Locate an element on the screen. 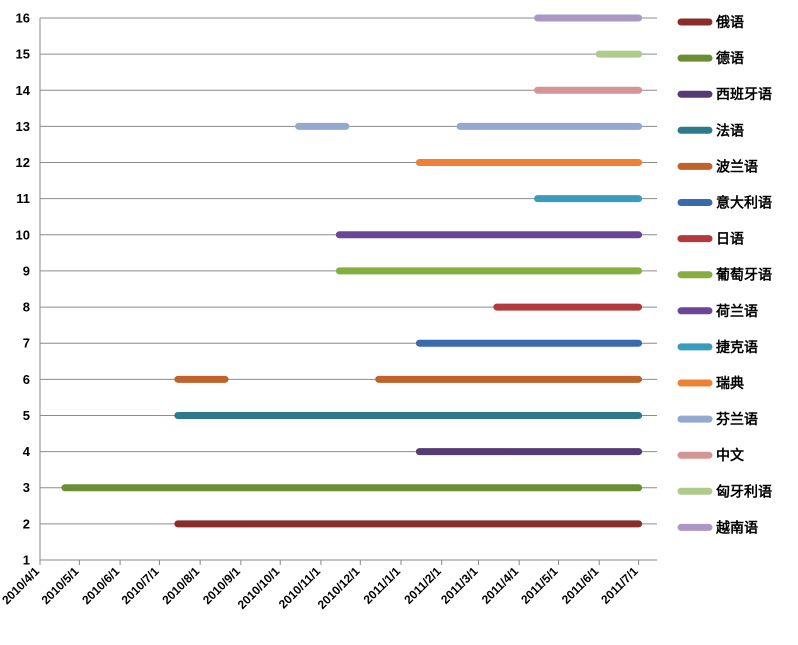 The width and height of the screenshot is (798, 645). y-tick-label: 7 is located at coordinates (26, 343).